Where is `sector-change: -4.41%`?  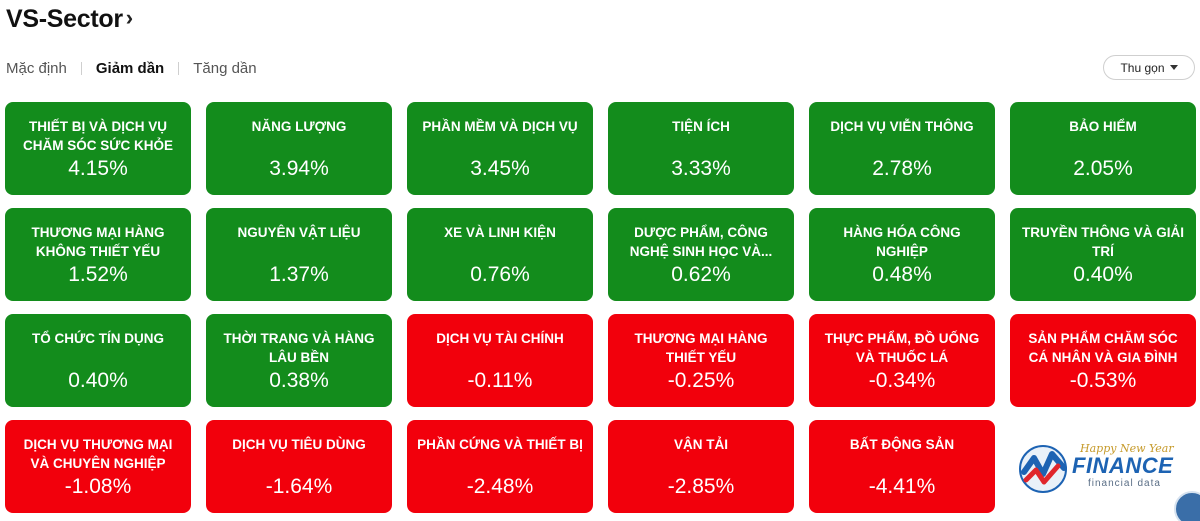
sector-change: -4.41% is located at coordinates (902, 486).